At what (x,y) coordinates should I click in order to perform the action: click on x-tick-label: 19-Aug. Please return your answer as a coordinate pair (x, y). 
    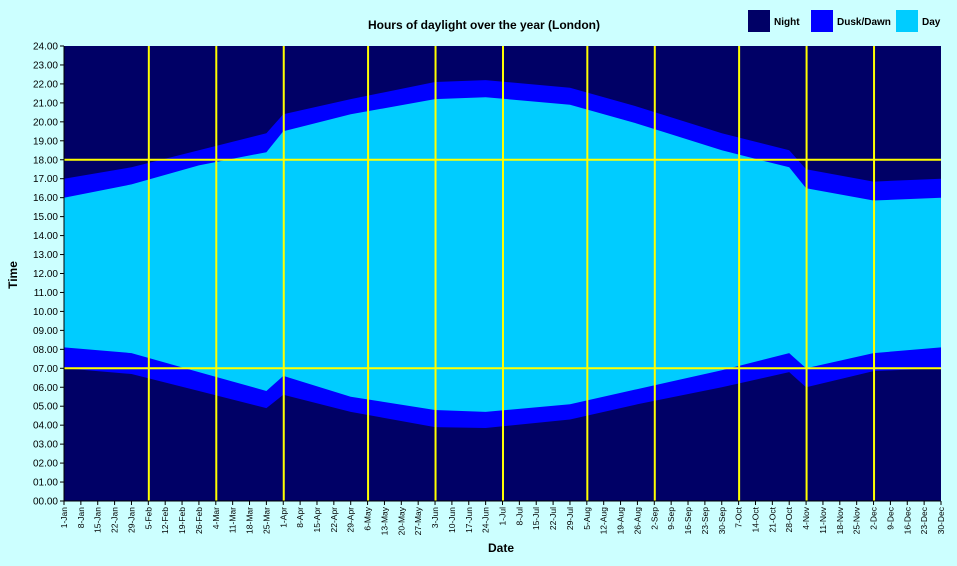
    Looking at the image, I should click on (621, 521).